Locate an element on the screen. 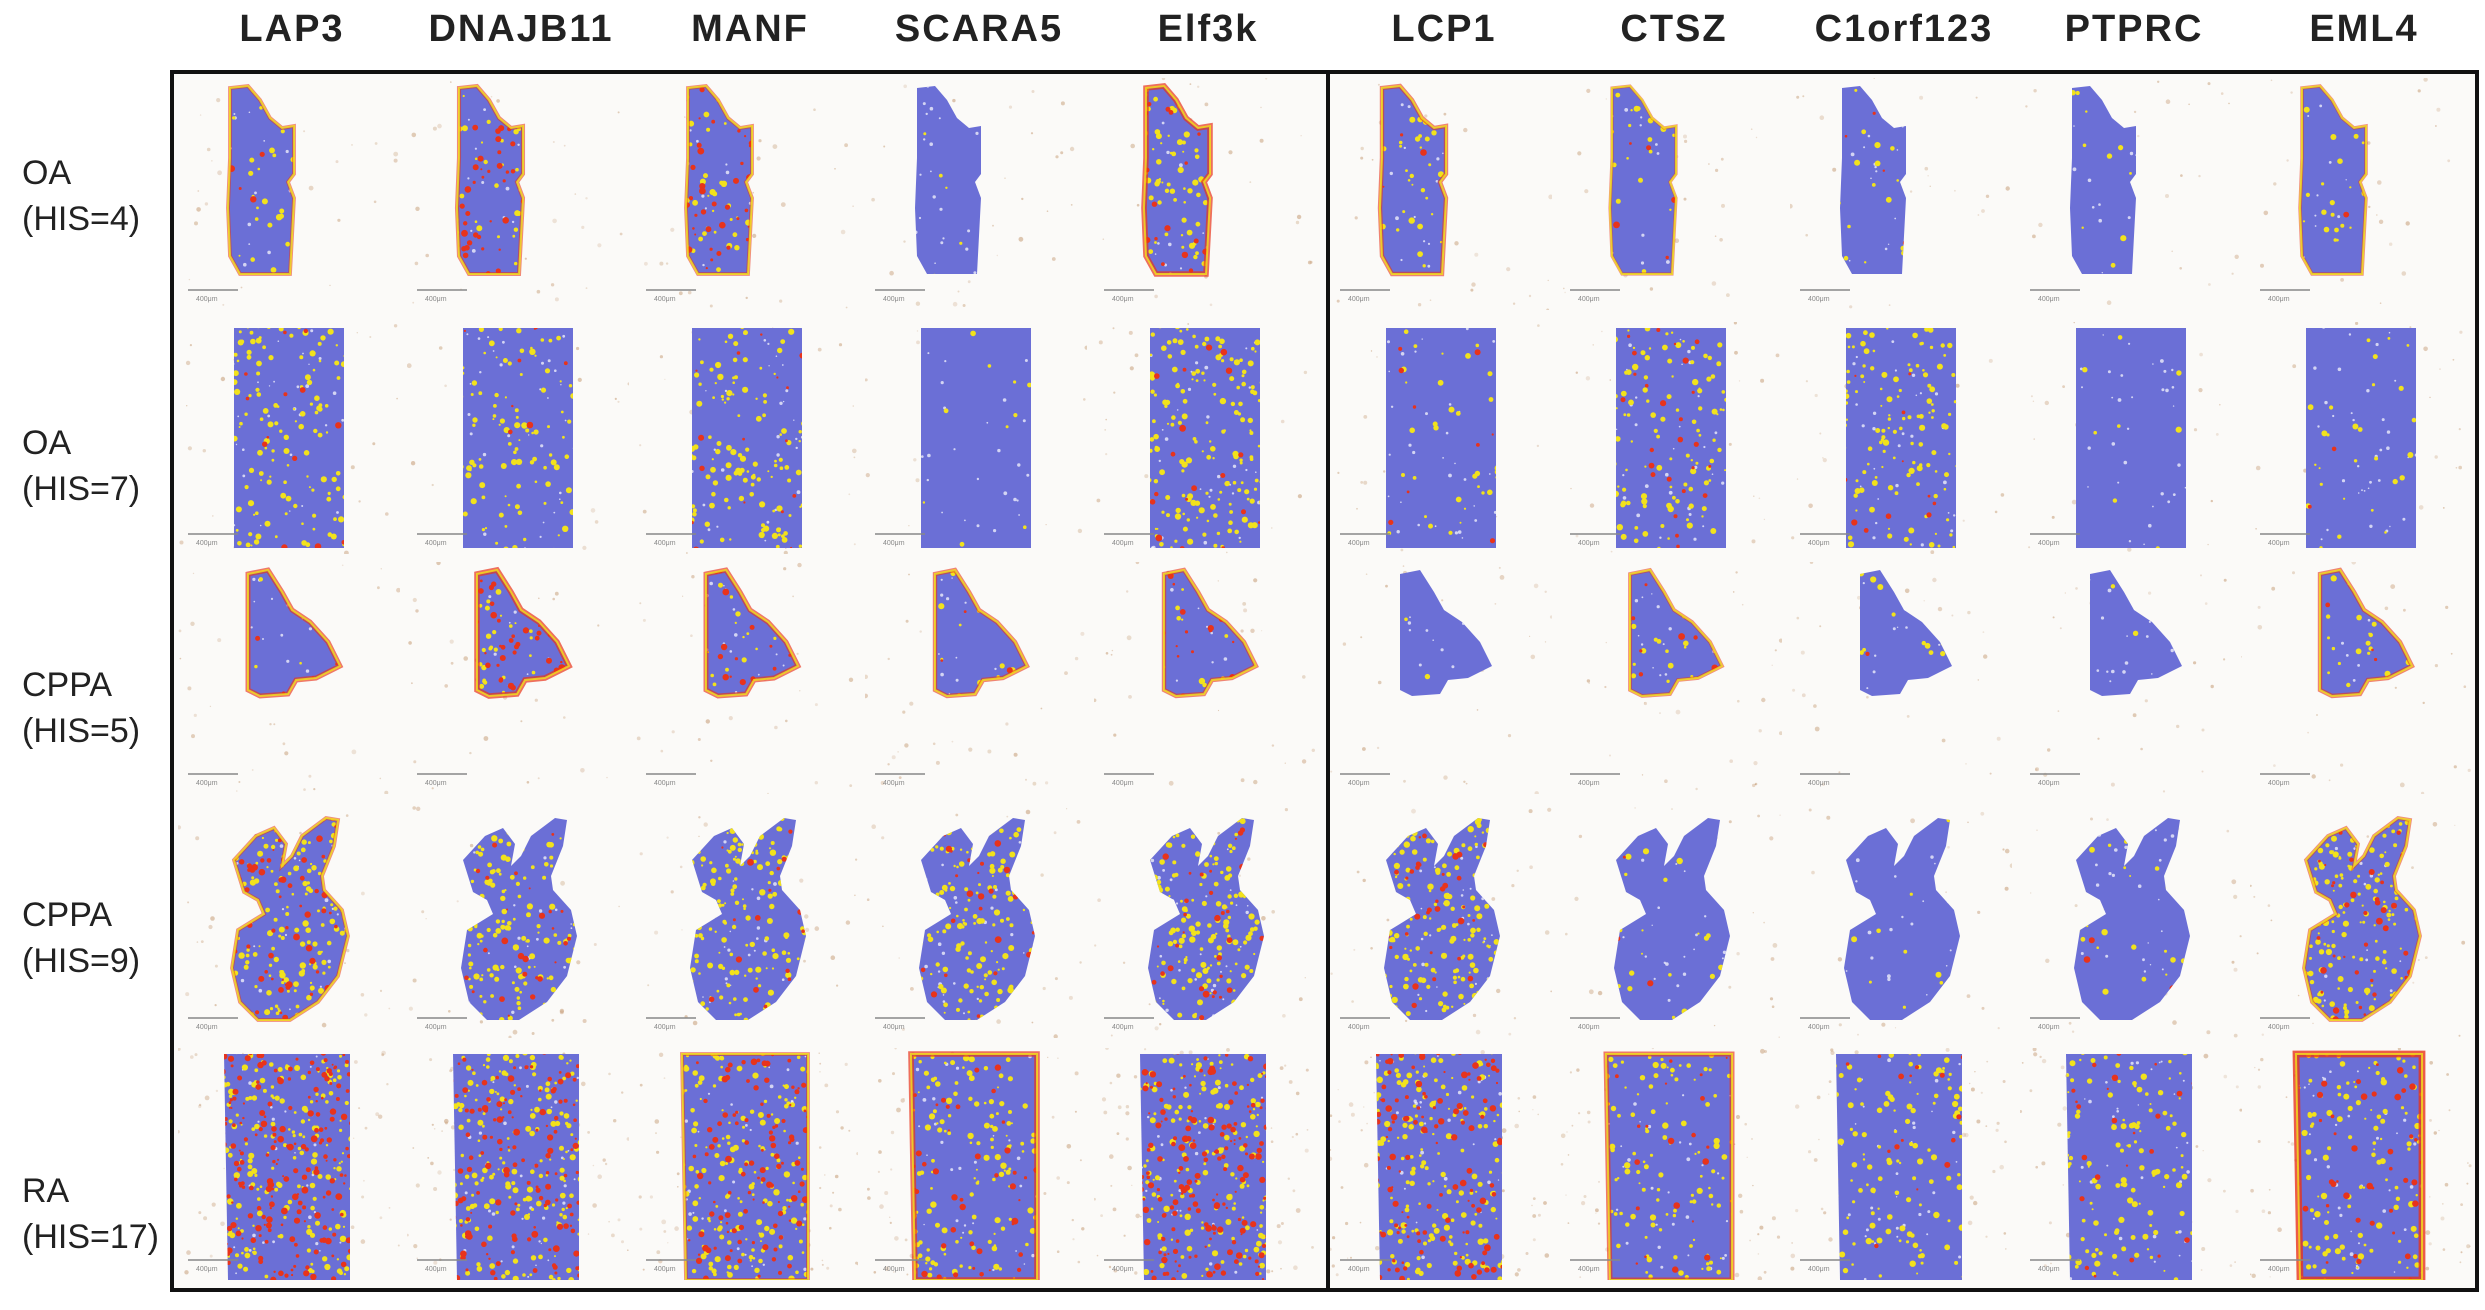 This screenshot has height=1310, width=2485. tissue-panel-dnajb11-row-3: 400μm is located at coordinates (518, 678).